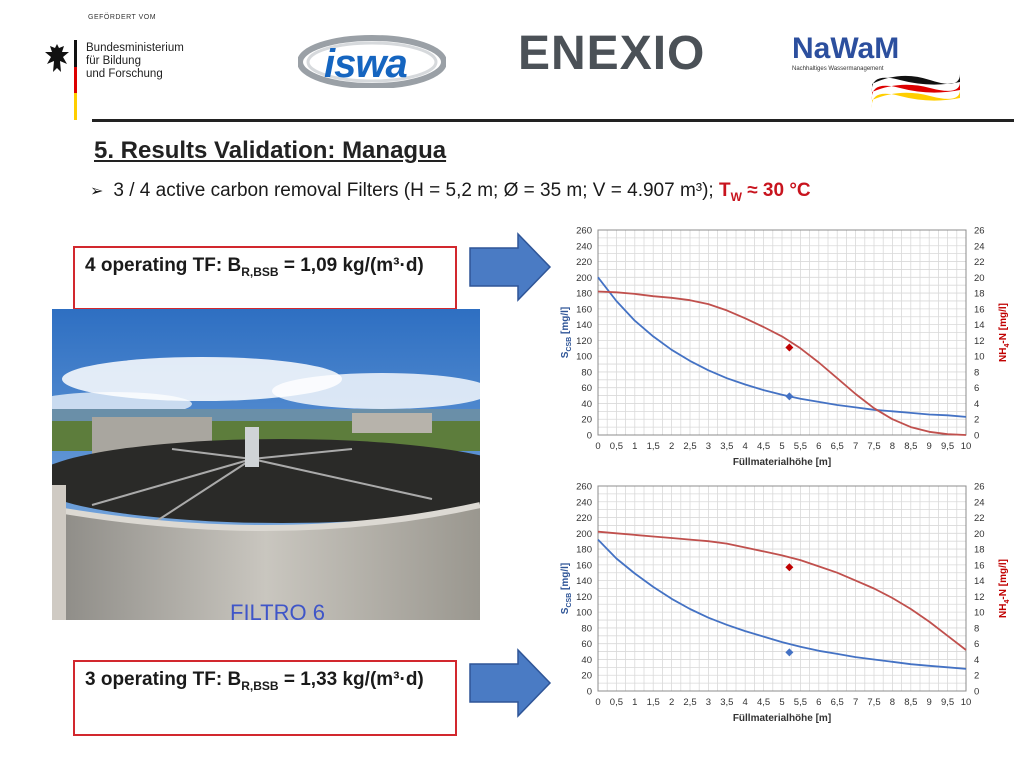  I want to click on iswa-logo: iswa, so click(372, 55).